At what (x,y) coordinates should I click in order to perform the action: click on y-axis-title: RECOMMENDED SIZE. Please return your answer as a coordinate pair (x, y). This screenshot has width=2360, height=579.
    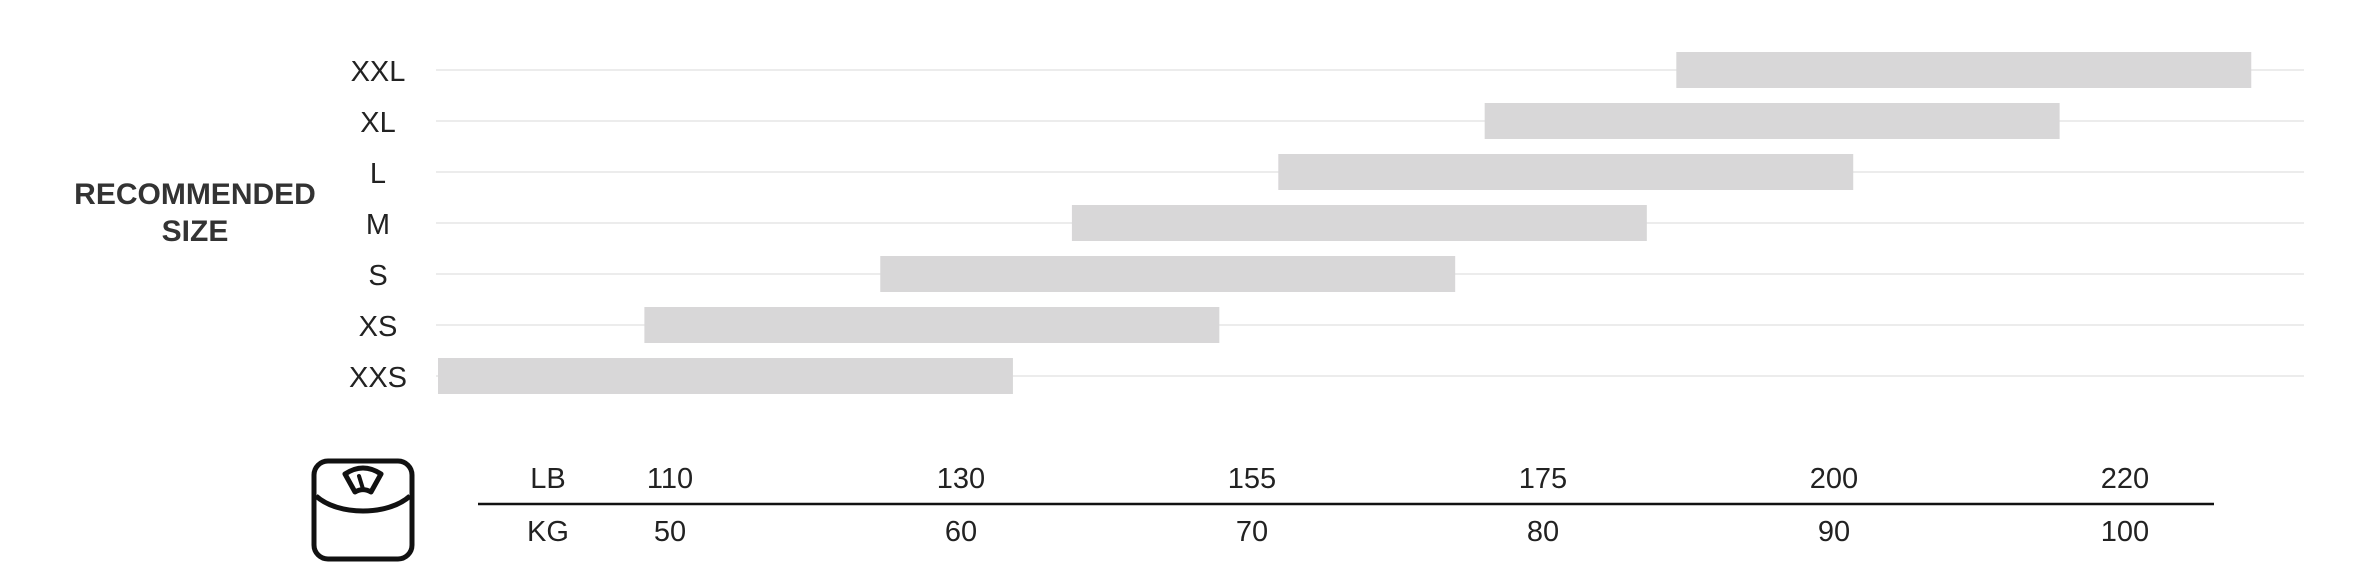
    Looking at the image, I should click on (195, 213).